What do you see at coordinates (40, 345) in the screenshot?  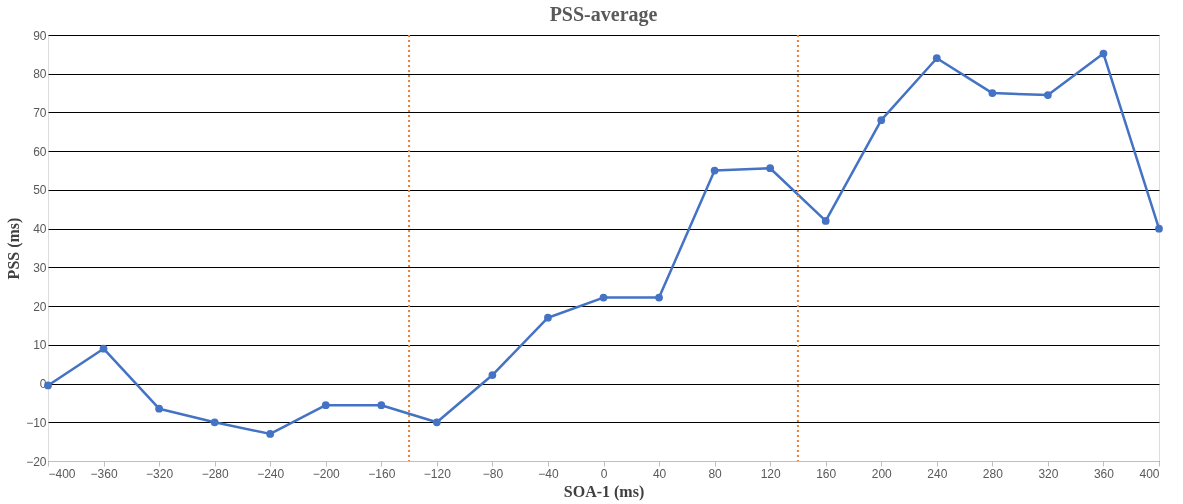 I see `y-tick-label: 10` at bounding box center [40, 345].